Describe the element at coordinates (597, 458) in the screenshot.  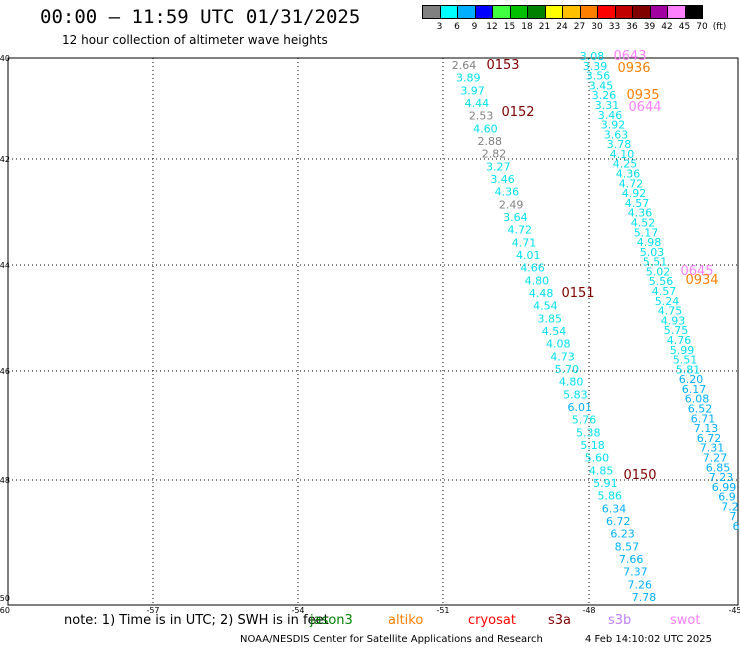
I see `wave-height-value: 5.60` at that location.